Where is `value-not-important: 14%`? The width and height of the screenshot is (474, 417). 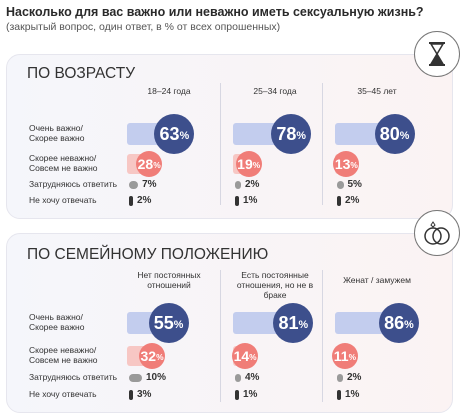
value-not-important: 14% is located at coordinates (245, 356).